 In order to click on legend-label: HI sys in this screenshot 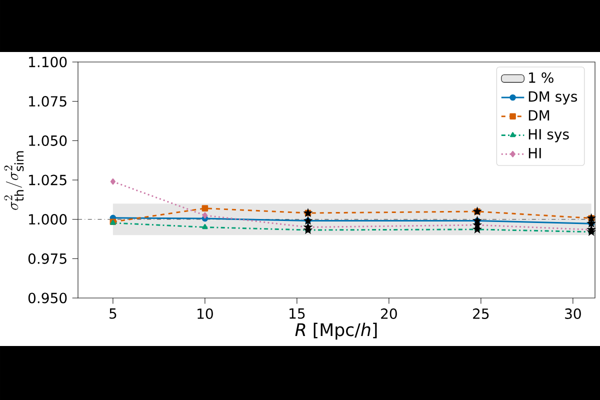, I will do `click(548, 135)`.